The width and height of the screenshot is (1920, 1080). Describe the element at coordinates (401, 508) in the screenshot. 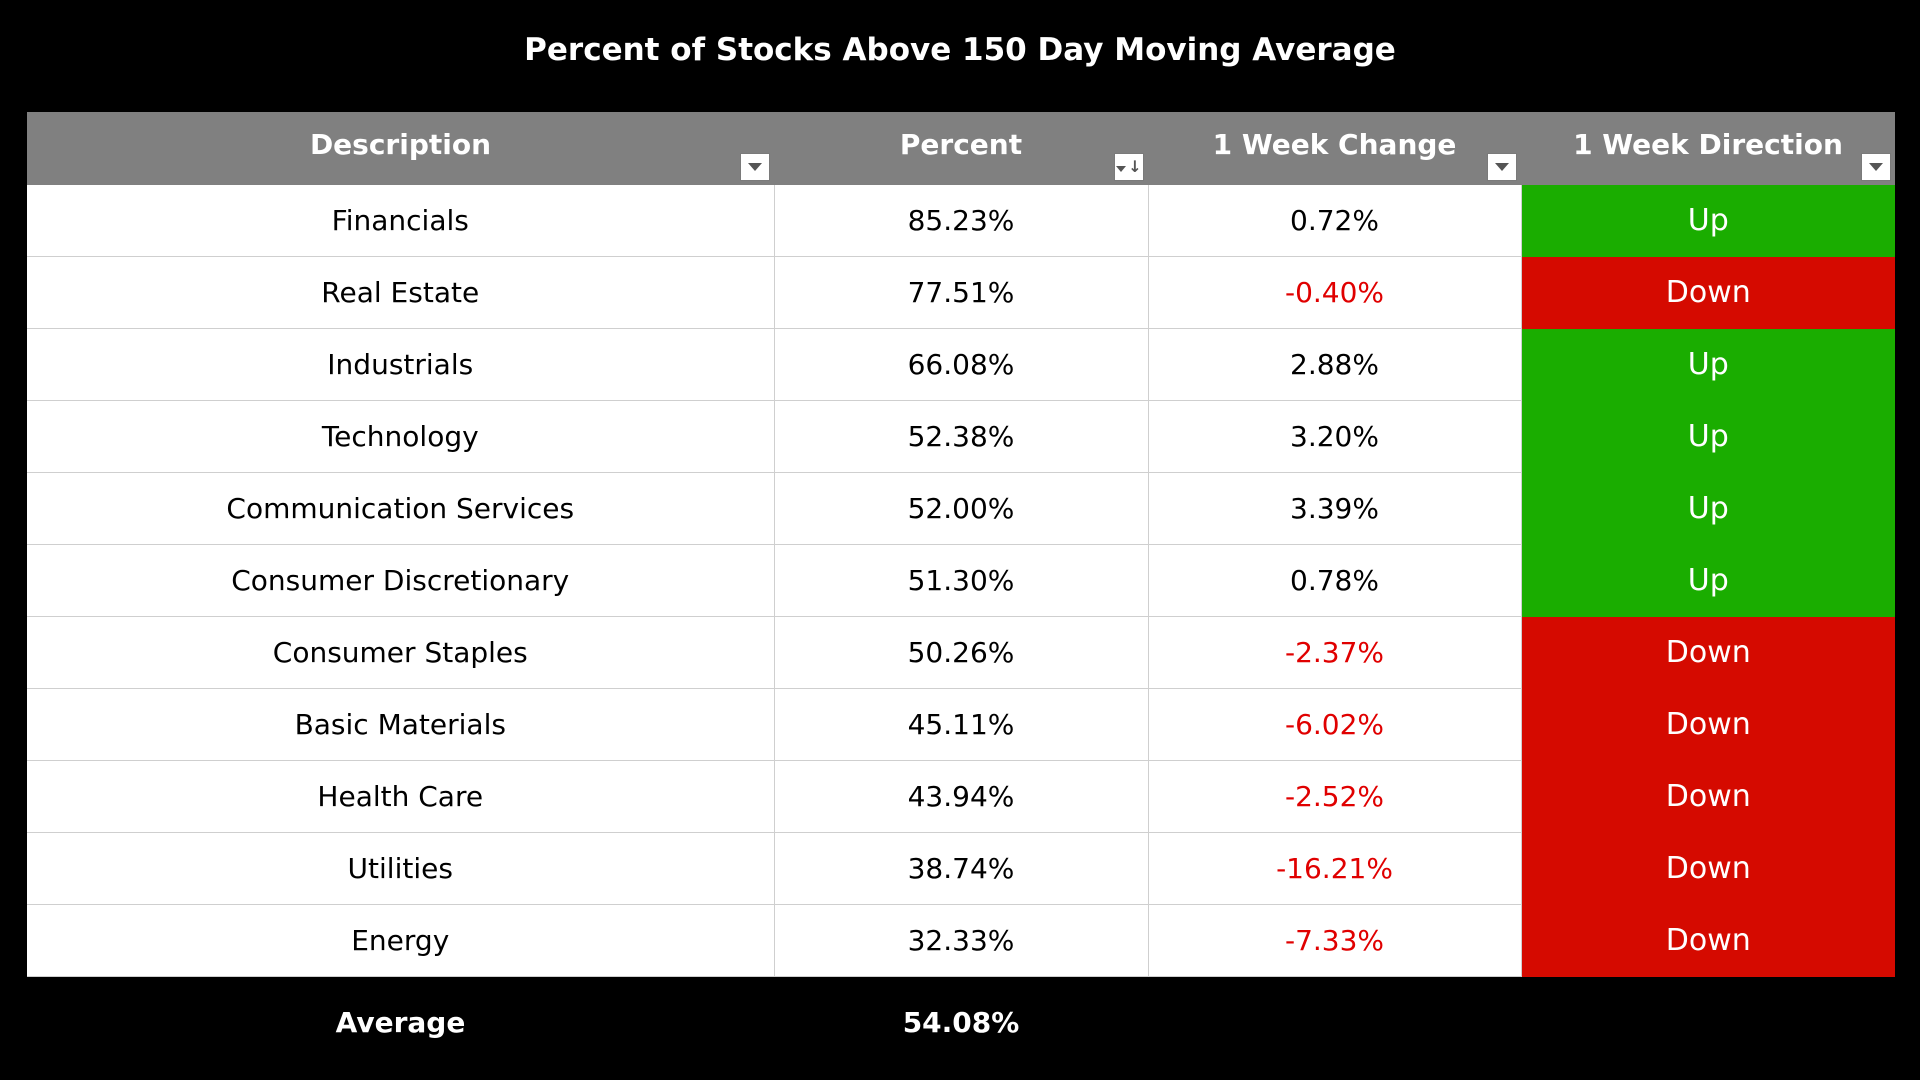

I see `description-cell: Communication Services` at that location.